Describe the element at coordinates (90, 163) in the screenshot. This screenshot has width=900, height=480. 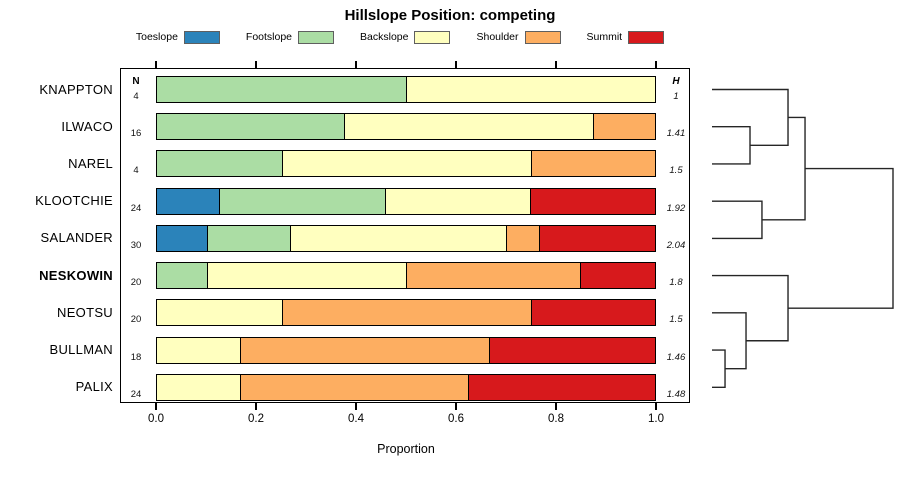
I see `row-label-narel: NAREL` at that location.